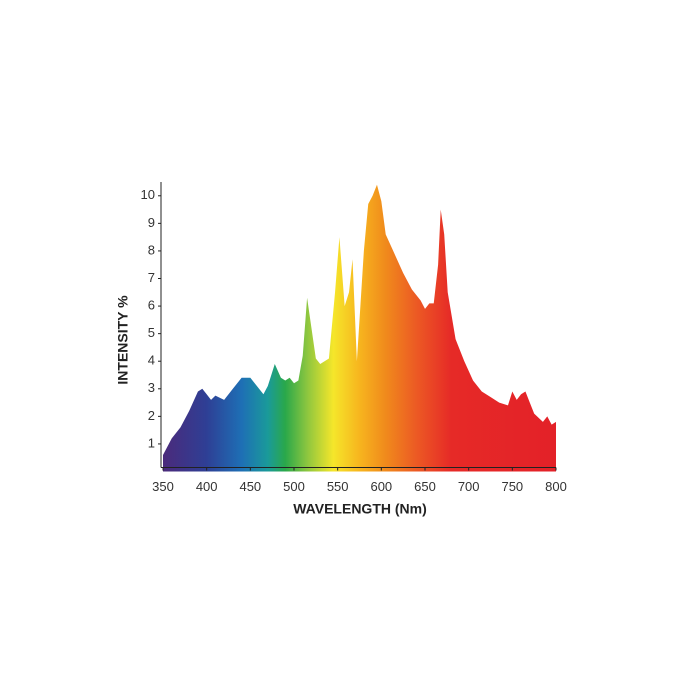  Describe the element at coordinates (151, 305) in the screenshot. I see `y-tick-label: 6` at that location.